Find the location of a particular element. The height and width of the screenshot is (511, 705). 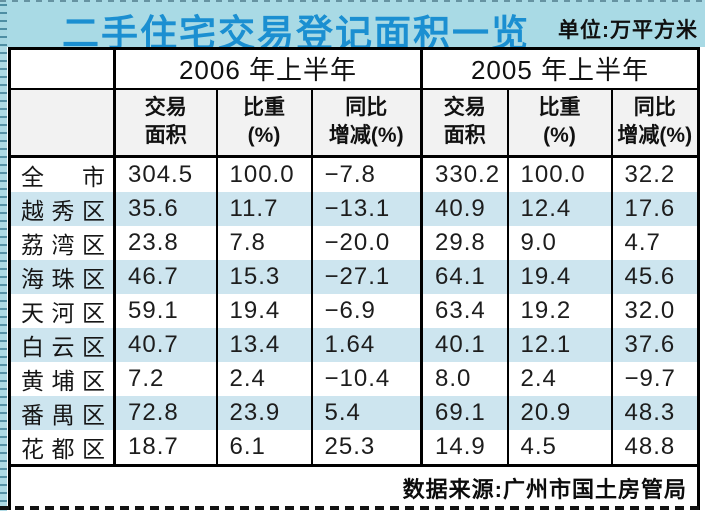

row-name: 海珠区 is located at coordinates (63, 279).